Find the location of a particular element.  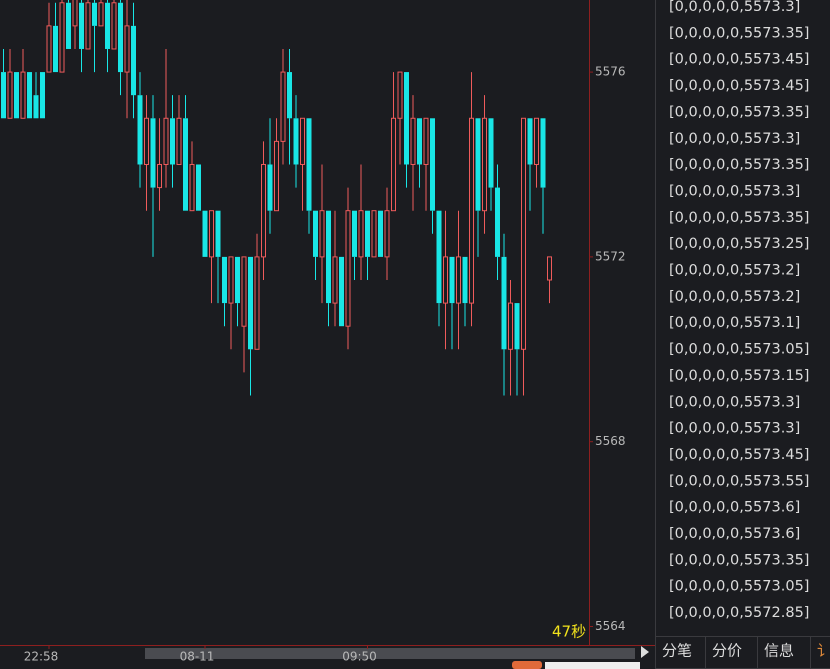

y-tick-label: 5568 is located at coordinates (610, 441).